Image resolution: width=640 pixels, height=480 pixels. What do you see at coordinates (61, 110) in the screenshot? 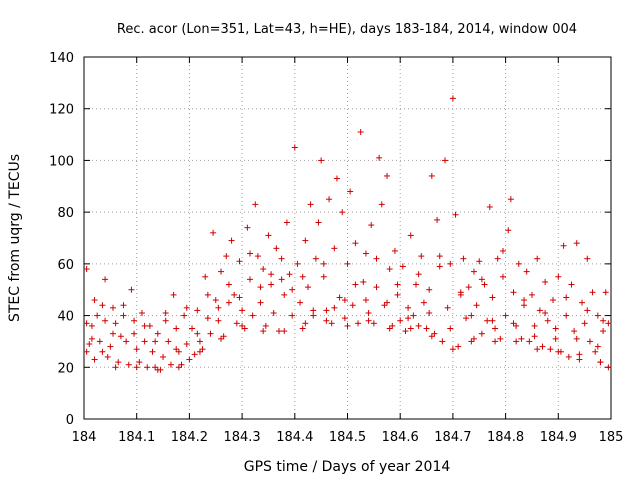
I see `y-tick-label: 120` at bounding box center [61, 110].